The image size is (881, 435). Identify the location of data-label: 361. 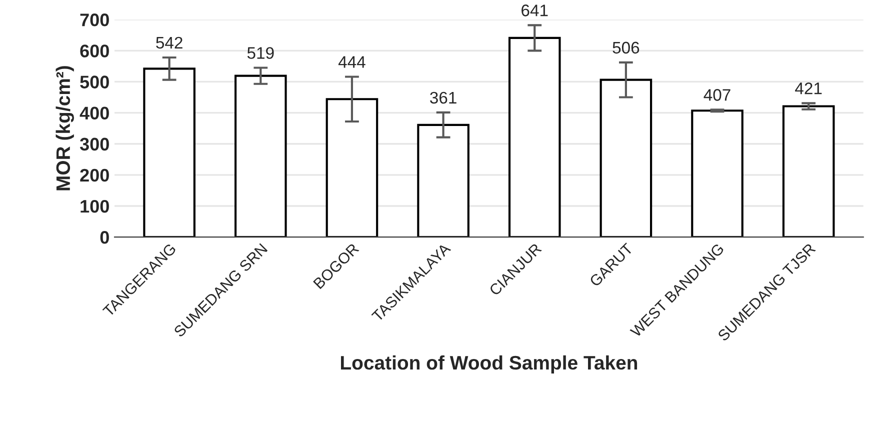
(443, 98).